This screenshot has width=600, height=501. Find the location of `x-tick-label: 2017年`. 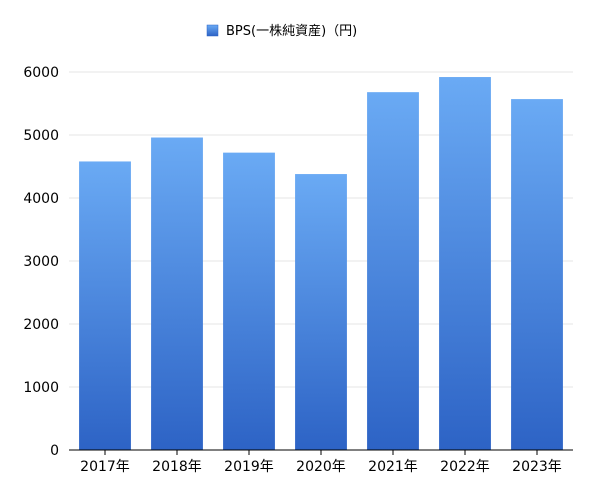

x-tick-label: 2017年 is located at coordinates (105, 467).